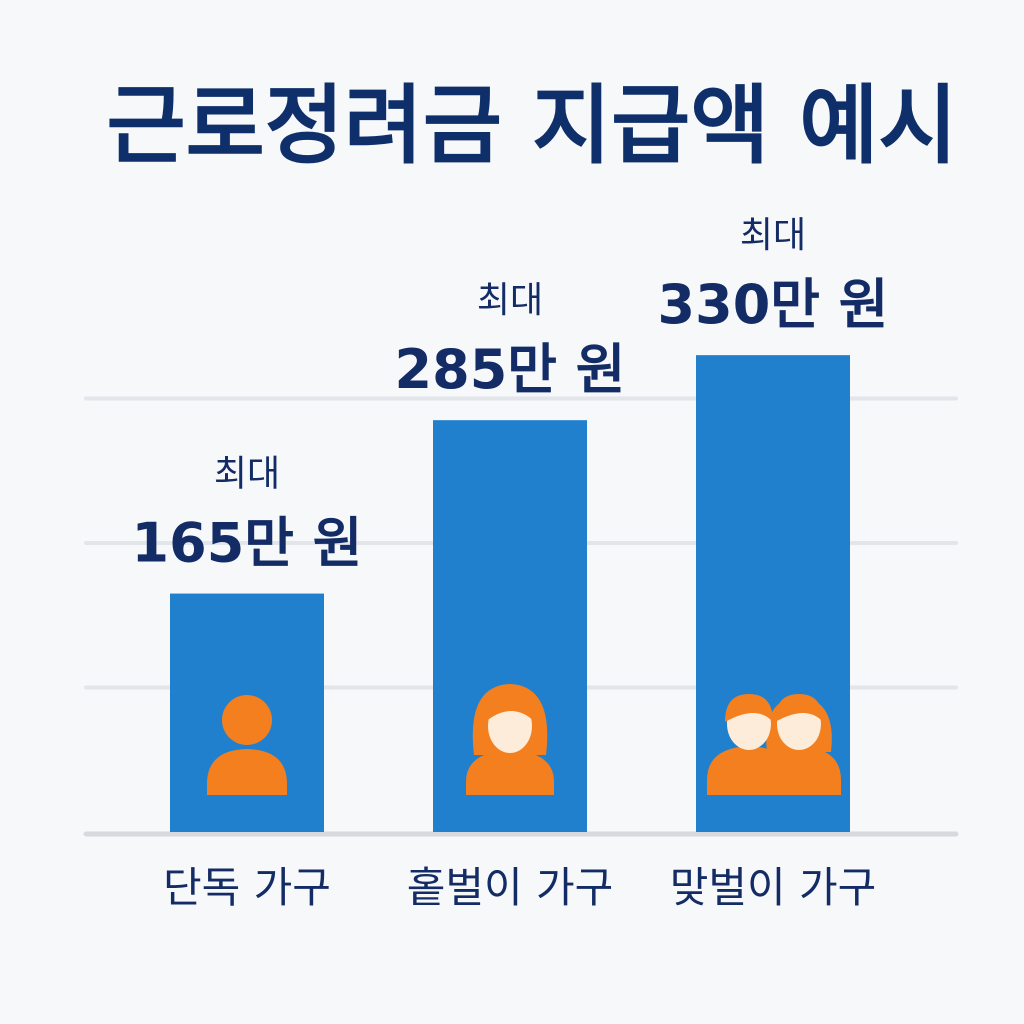 This screenshot has width=1024, height=1024. What do you see at coordinates (247, 745) in the screenshot?
I see `single-person-icon` at bounding box center [247, 745].